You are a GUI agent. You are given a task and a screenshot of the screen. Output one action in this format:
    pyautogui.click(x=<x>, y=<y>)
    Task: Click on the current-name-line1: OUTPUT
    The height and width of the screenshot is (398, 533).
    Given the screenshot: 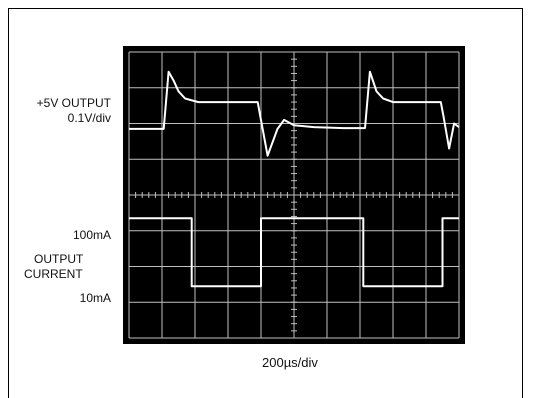 What is the action you would take?
    pyautogui.click(x=59, y=259)
    